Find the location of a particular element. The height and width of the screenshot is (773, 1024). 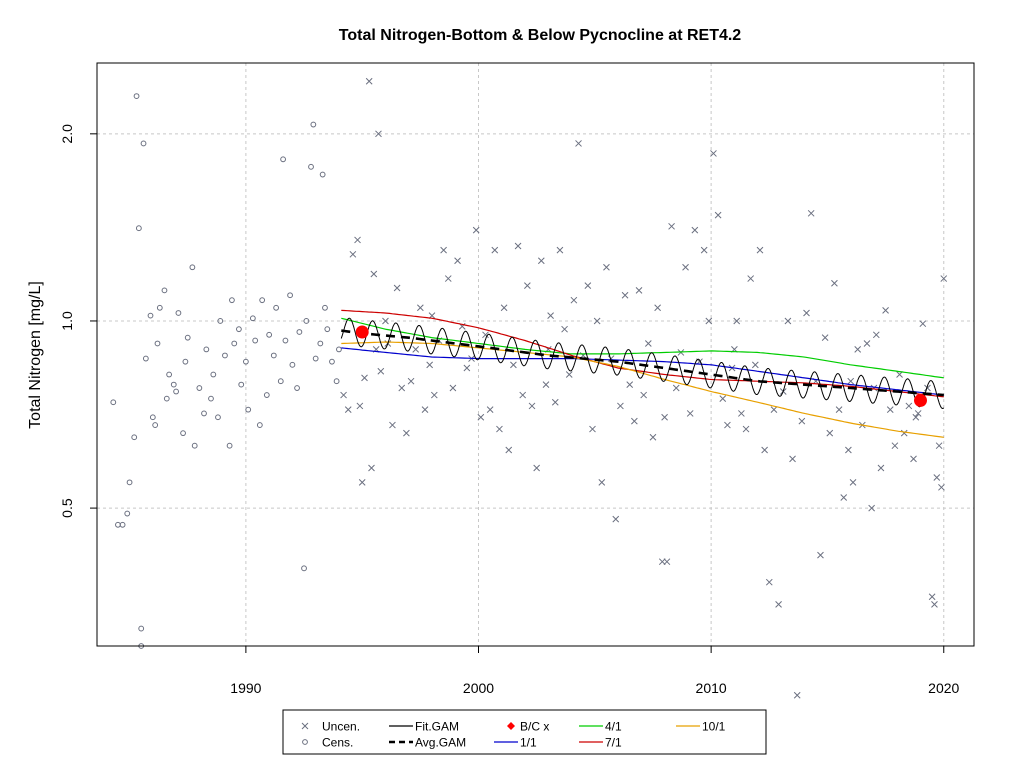

legend-label: Uncen. is located at coordinates (341, 727).